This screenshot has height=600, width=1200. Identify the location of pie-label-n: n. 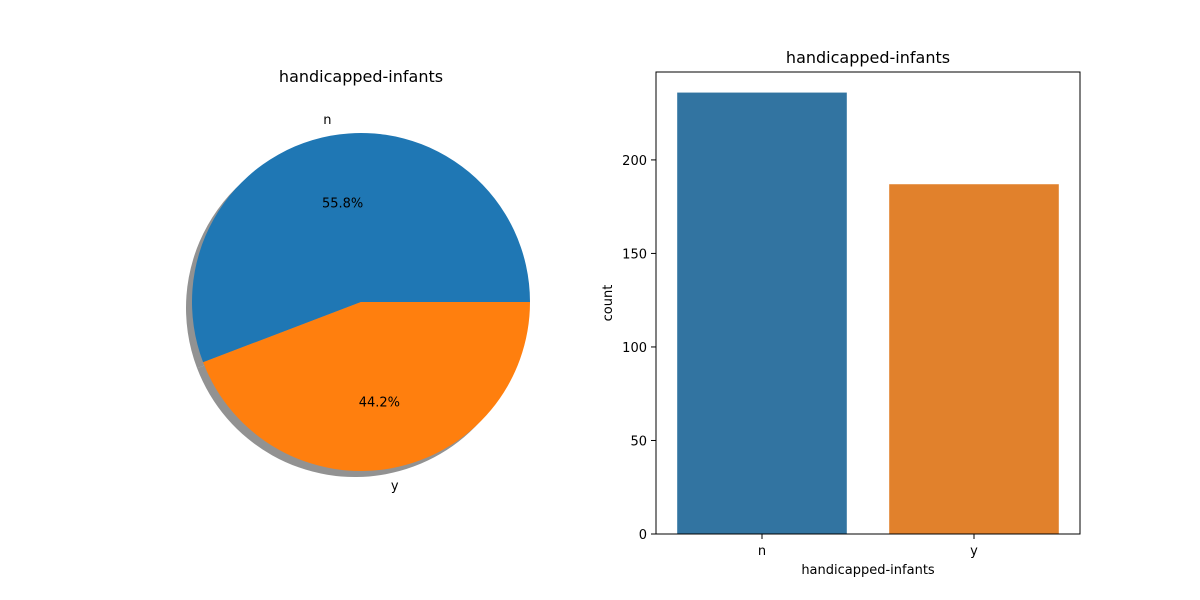
(327, 120).